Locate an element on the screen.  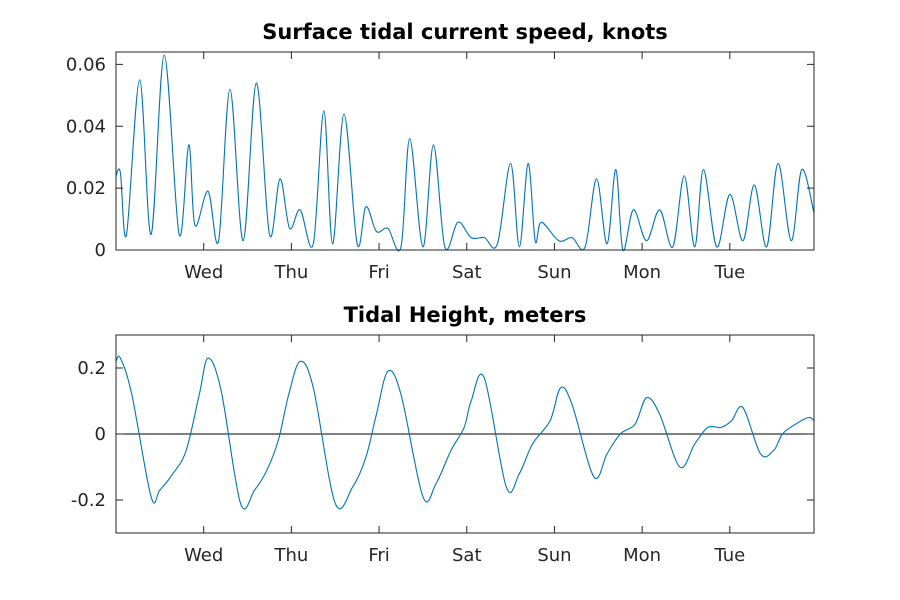
speed-xtick-label: Thu is located at coordinates (290, 272).